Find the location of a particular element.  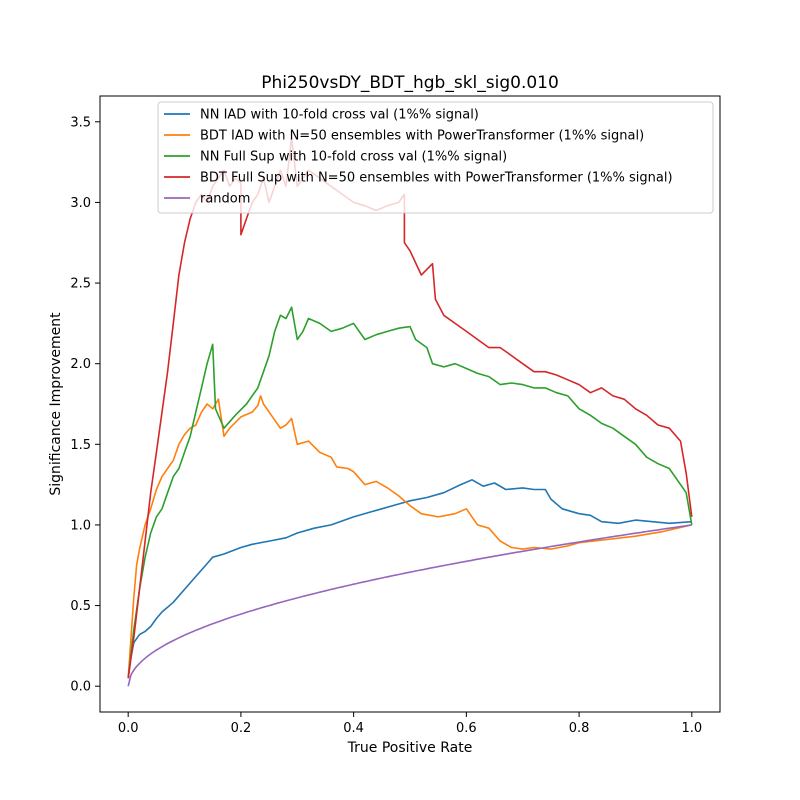

y-tick-label: 1.5 is located at coordinates (80, 445).